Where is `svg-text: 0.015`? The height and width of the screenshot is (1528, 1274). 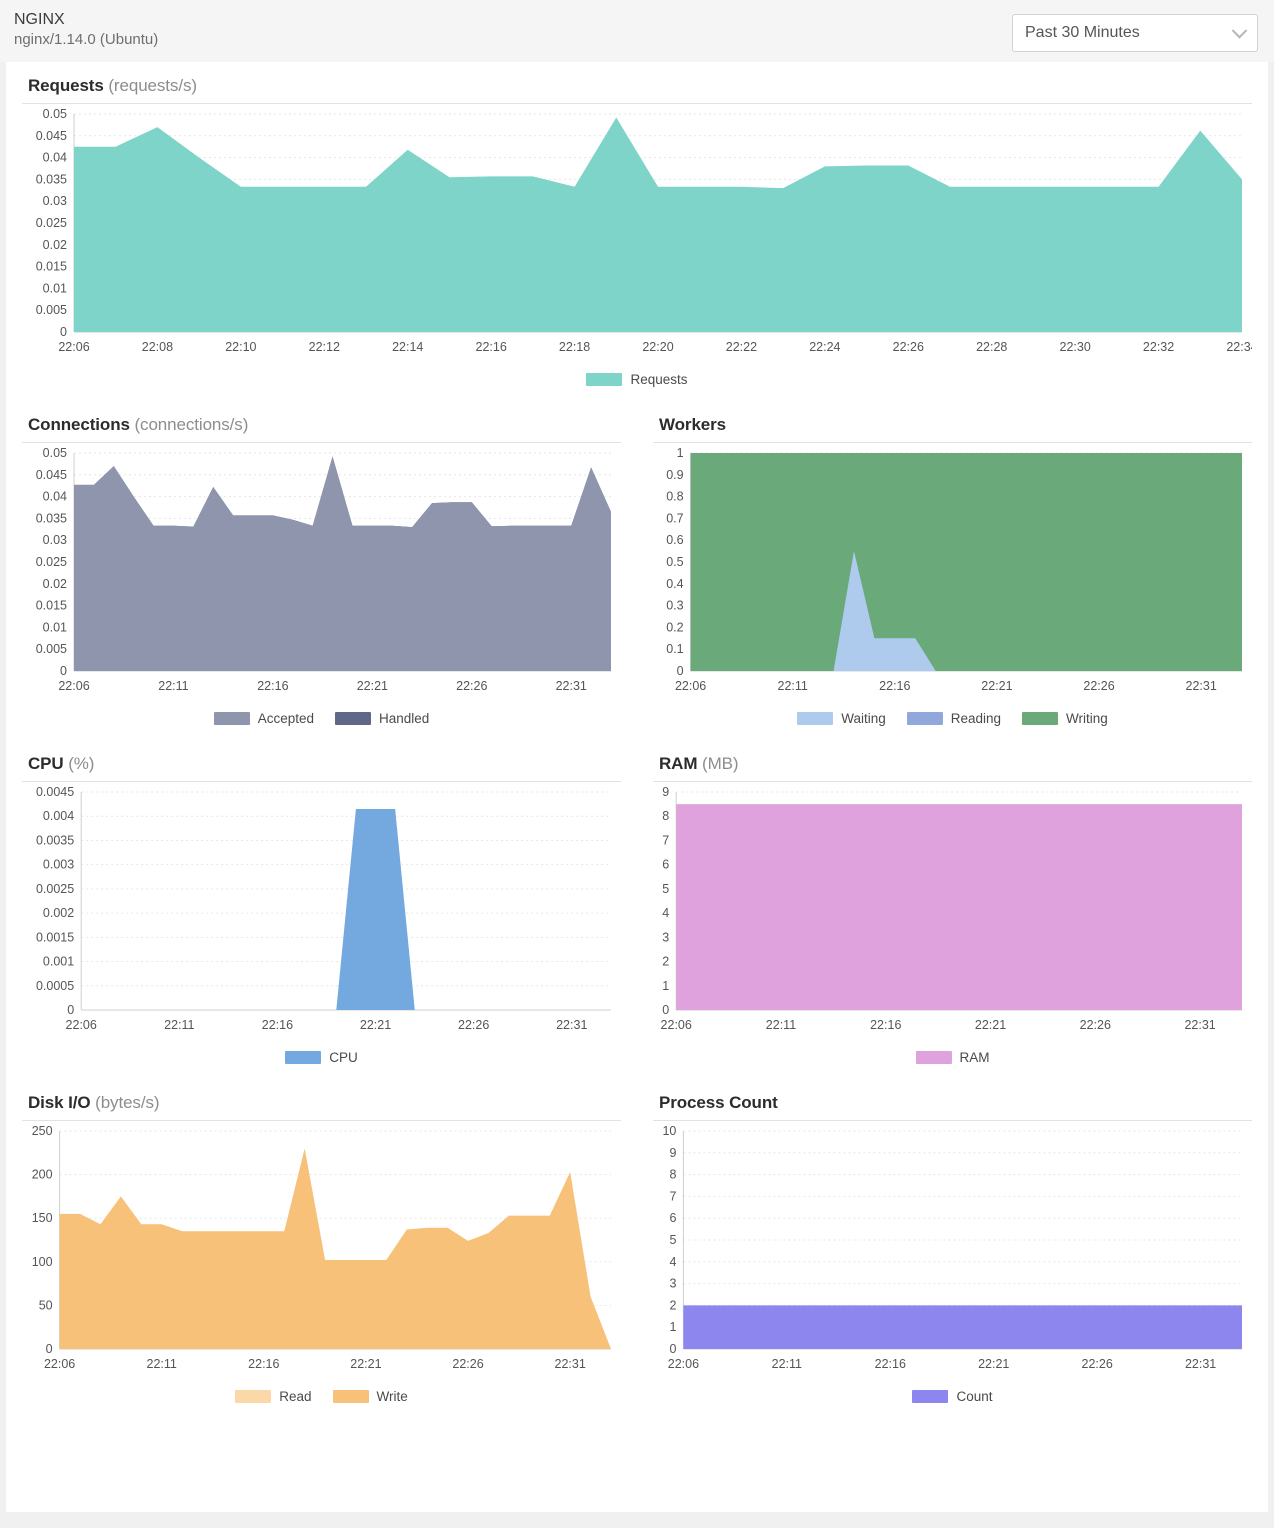 svg-text: 0.015 is located at coordinates (51, 267).